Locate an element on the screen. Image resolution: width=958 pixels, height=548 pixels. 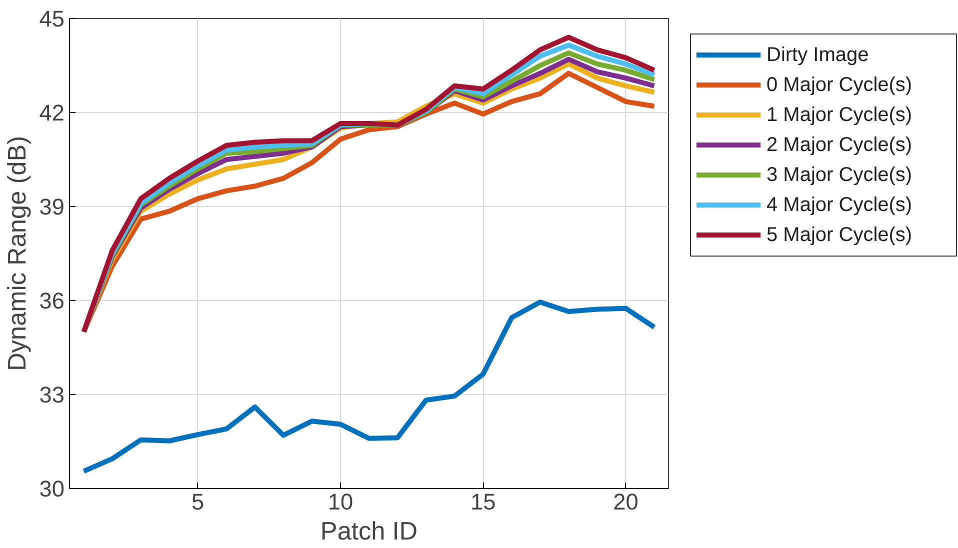
x-tick-label: 10 is located at coordinates (341, 501).